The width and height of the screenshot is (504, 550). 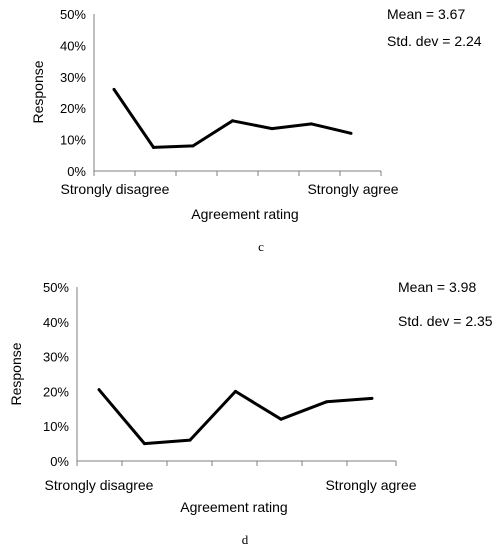 What do you see at coordinates (434, 41) in the screenshot?
I see `chart-c-stddev-annotation: Std. dev = 2.24` at bounding box center [434, 41].